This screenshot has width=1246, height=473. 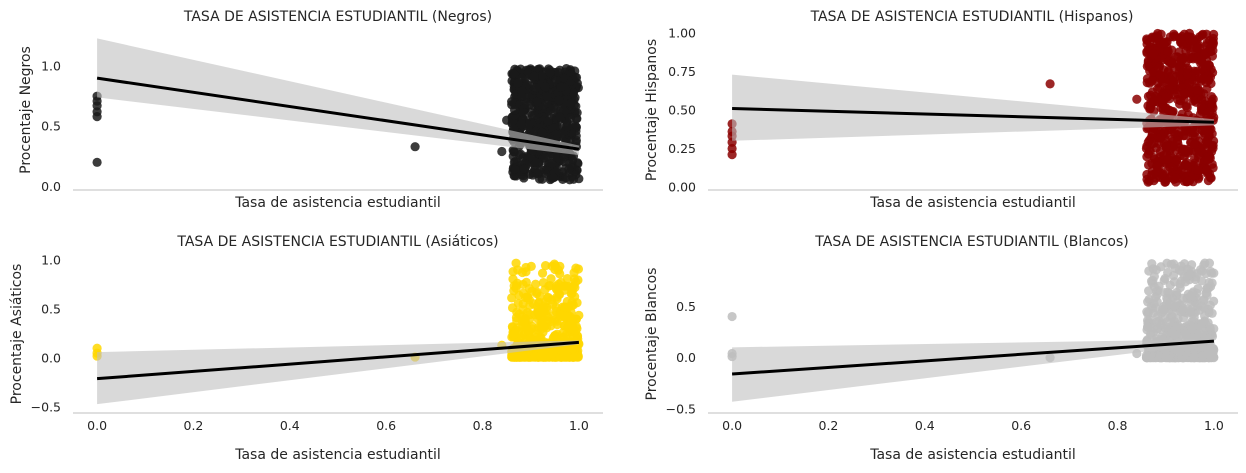 I want to click on y-axis-label: Procentaje Negros, so click(x=26, y=110).